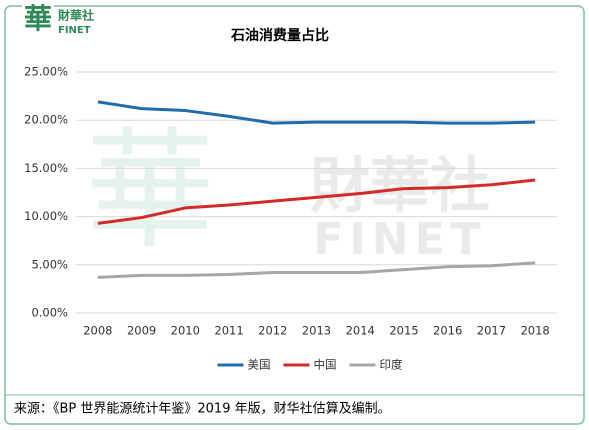 The image size is (589, 430). I want to click on x-tick-label: 2011, so click(228, 331).